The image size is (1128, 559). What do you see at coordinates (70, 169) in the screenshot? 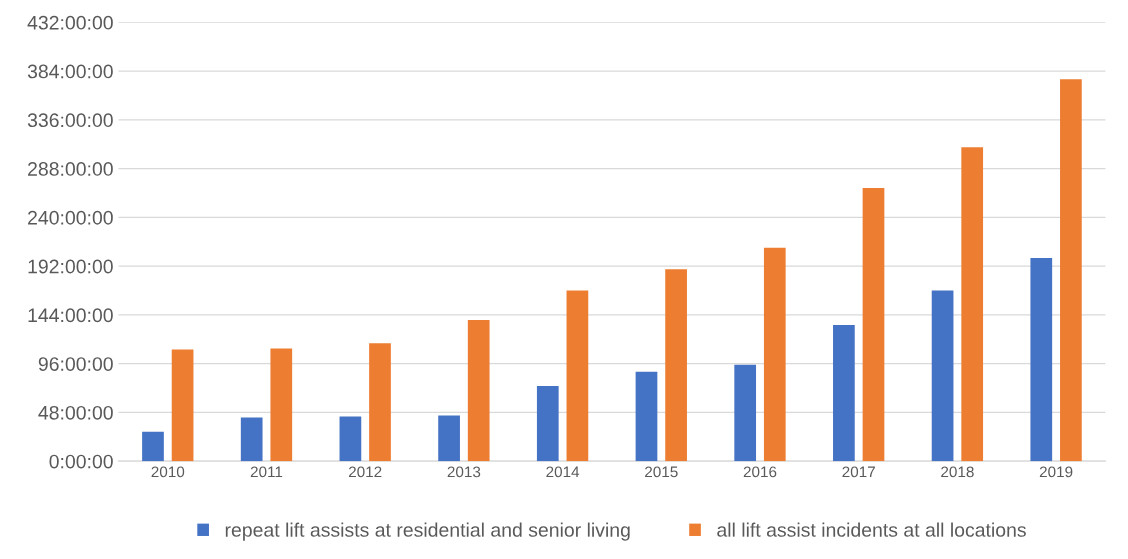
I see `y-tick-label: 288:00:00` at bounding box center [70, 169].